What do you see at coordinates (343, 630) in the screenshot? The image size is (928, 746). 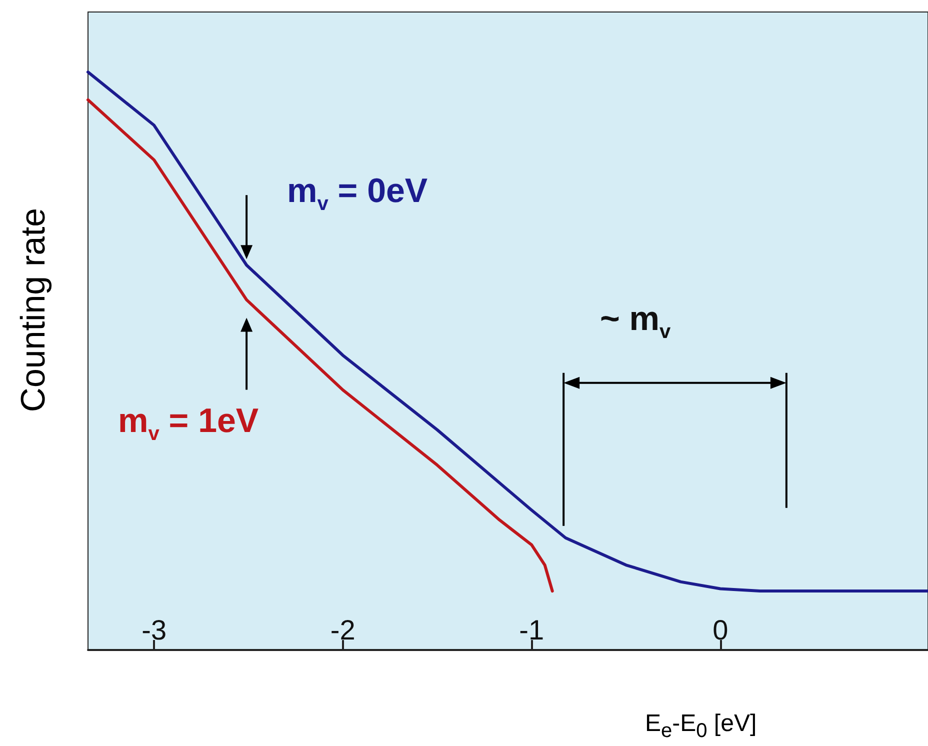 I see `x-tick-label: -2` at bounding box center [343, 630].